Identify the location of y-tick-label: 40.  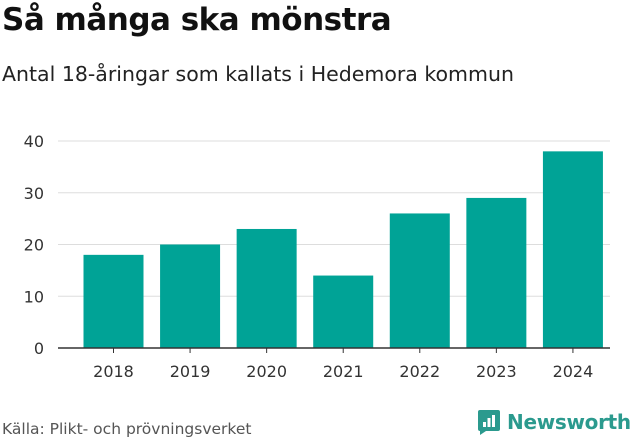
(34, 141).